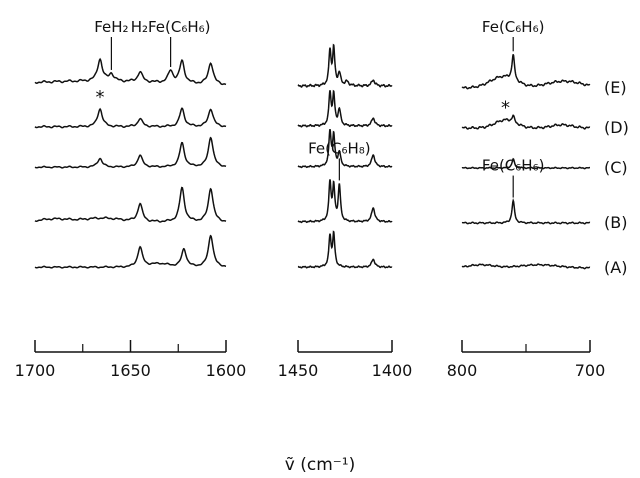  I want to click on tick-label: 1600, so click(226, 370).